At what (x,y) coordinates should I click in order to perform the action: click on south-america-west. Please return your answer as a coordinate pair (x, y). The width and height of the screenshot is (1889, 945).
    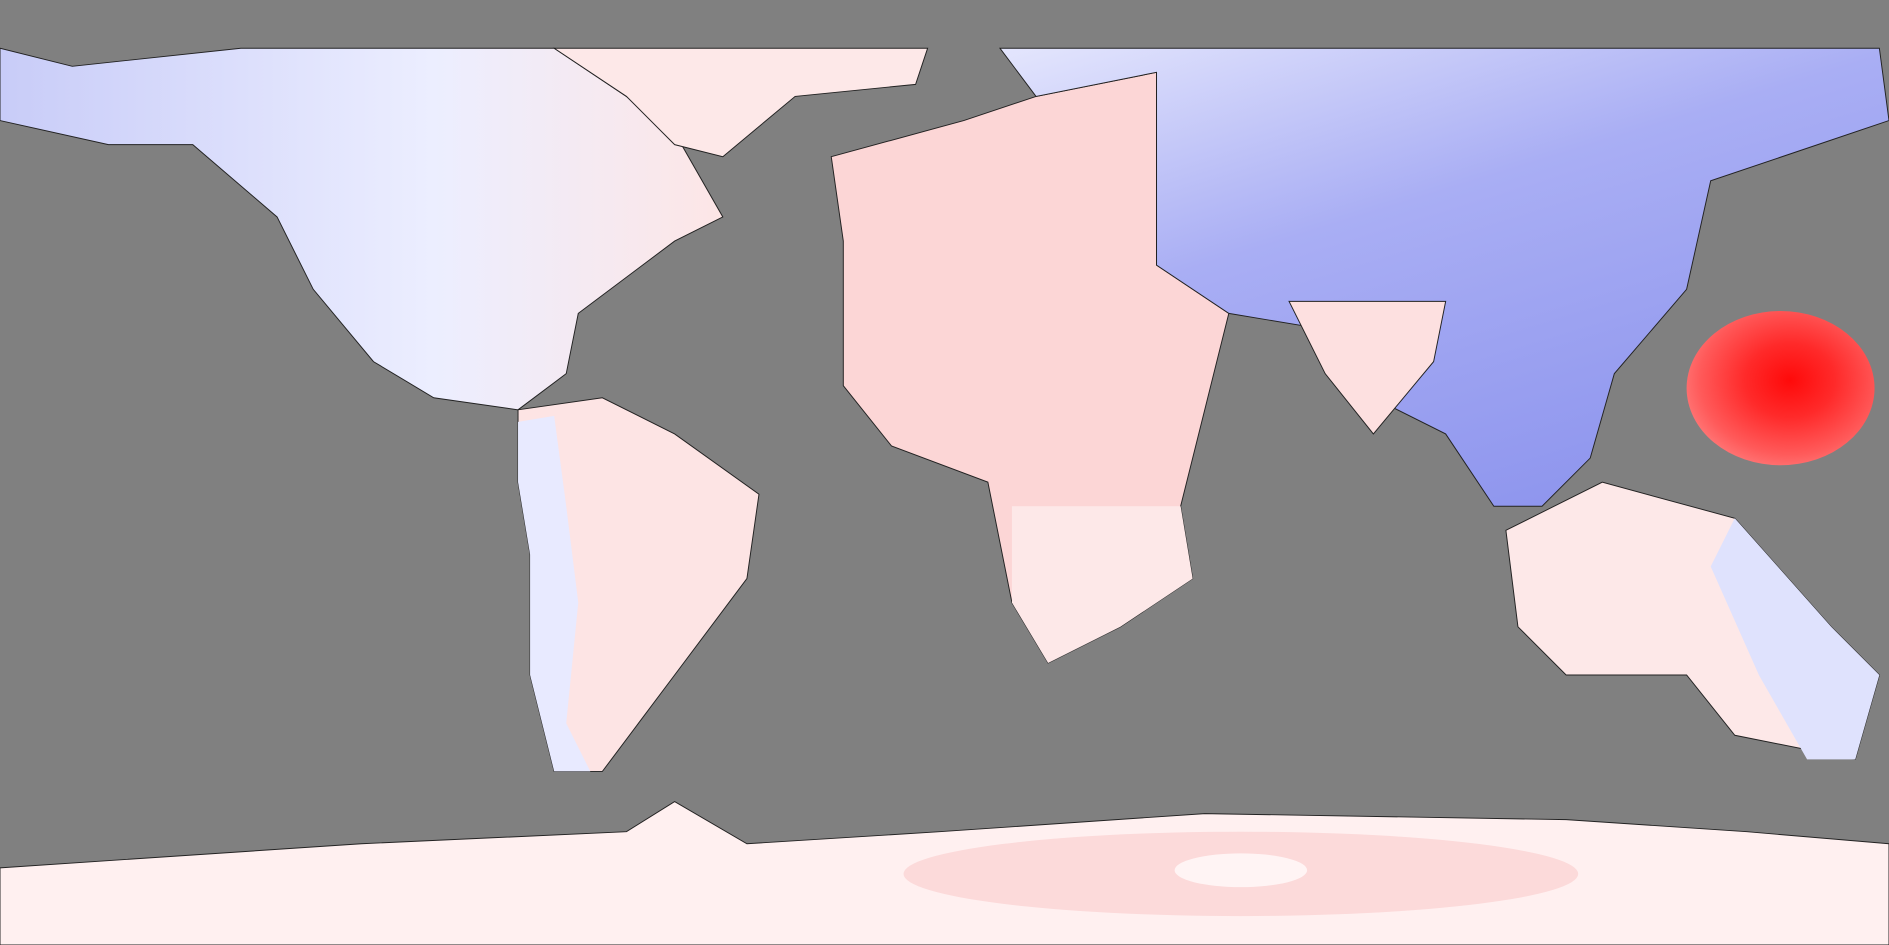
    Looking at the image, I should click on (554, 593).